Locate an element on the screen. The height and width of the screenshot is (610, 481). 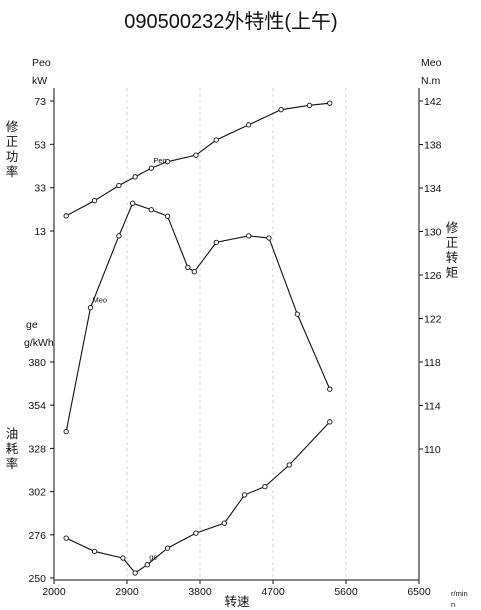
peo-unit: kW is located at coordinates (39, 81).